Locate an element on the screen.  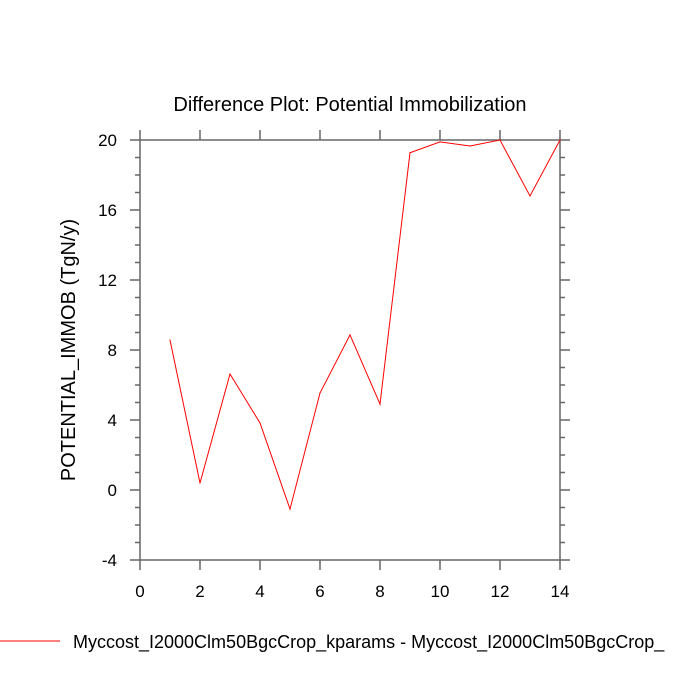
y-axis-label: POTENTIAL_IMMOB (TgN/y) is located at coordinates (69, 350).